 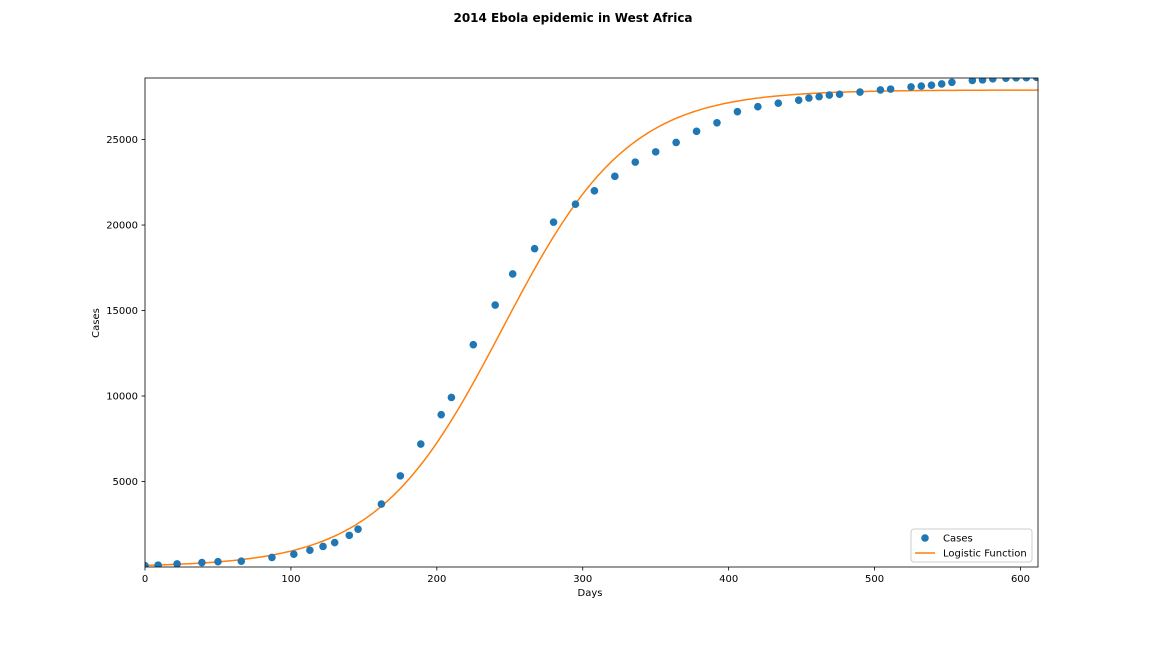 I want to click on y-tick-label: 10000, so click(x=122, y=397).